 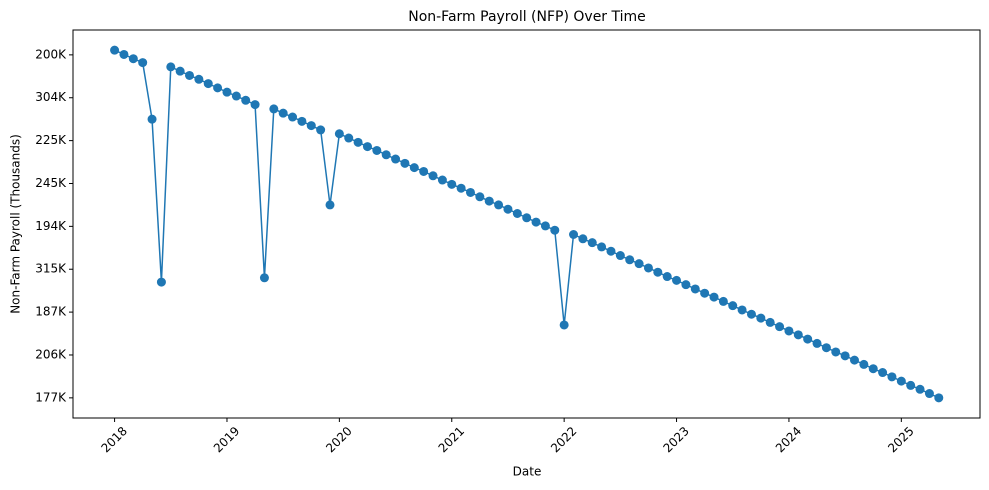 I want to click on y-tick-label: 225K, so click(x=51, y=140).